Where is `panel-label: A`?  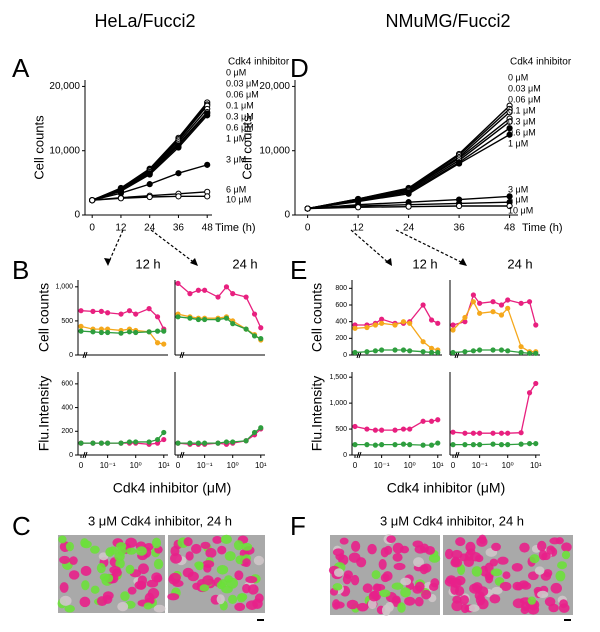
panel-label: A is located at coordinates (21, 68).